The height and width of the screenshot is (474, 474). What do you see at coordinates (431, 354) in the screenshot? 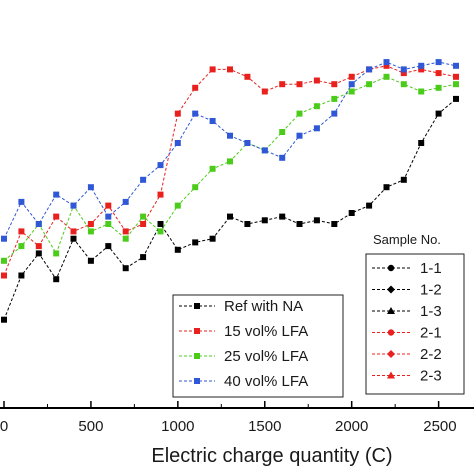
I see `legend-sample-label: 2-2` at bounding box center [431, 354].